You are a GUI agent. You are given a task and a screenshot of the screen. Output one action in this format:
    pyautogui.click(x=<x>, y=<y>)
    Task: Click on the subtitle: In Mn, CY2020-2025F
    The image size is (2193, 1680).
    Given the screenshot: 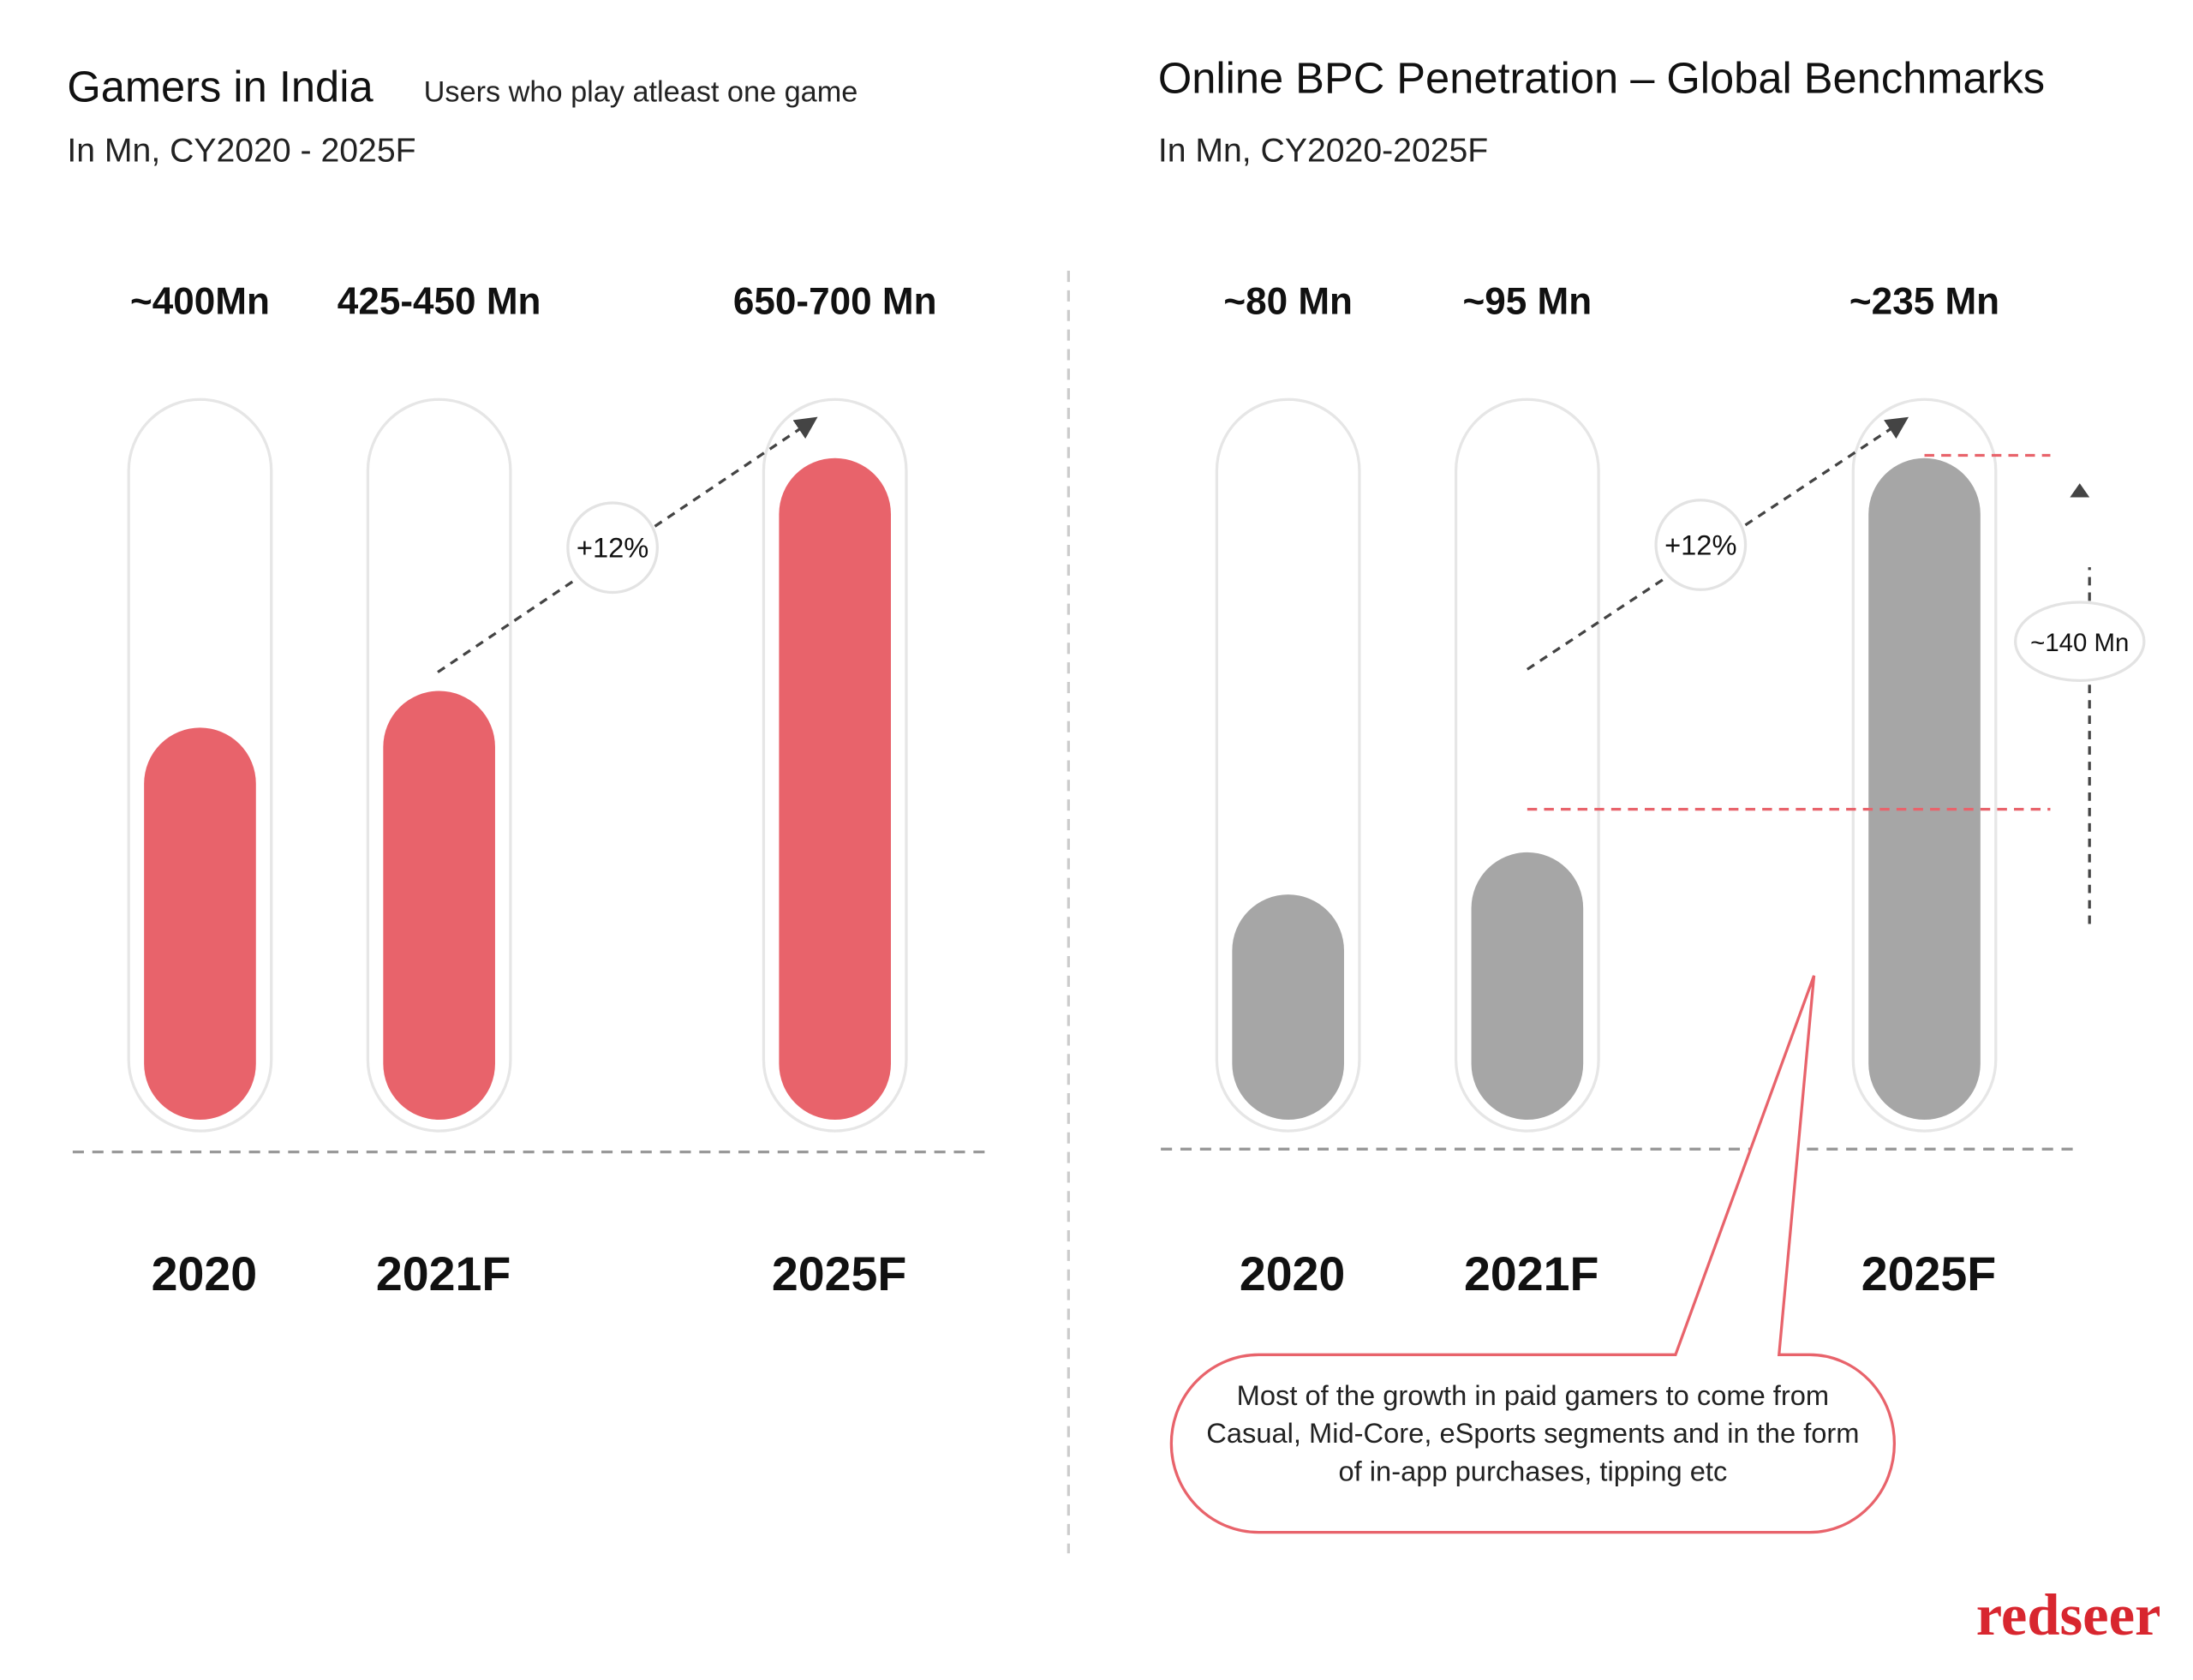 What is the action you would take?
    pyautogui.click(x=1323, y=152)
    